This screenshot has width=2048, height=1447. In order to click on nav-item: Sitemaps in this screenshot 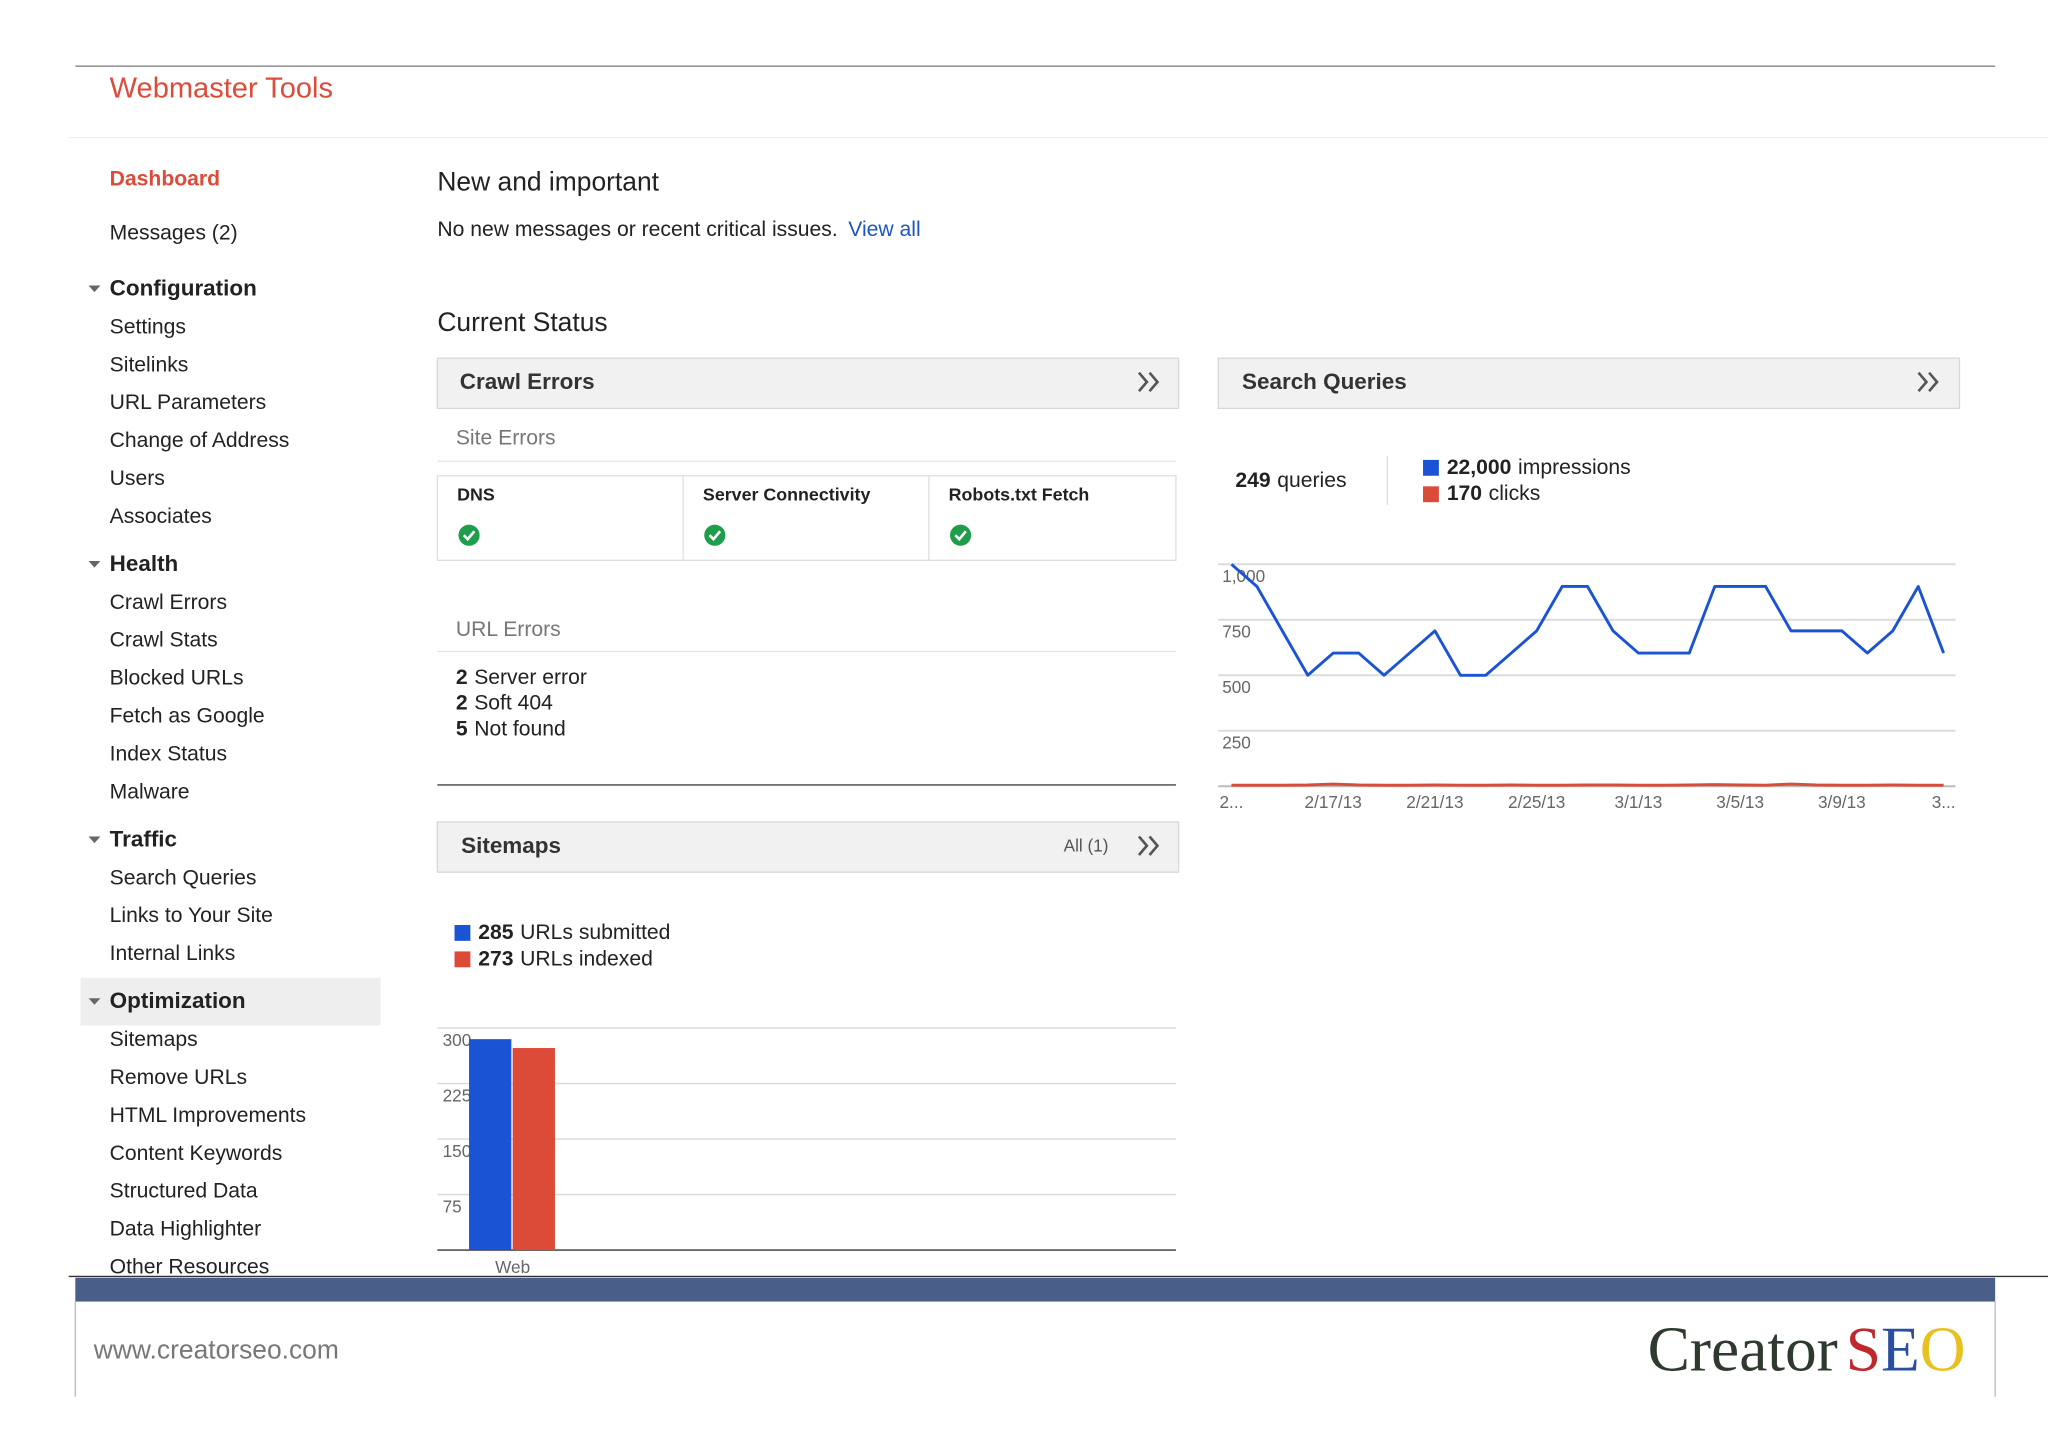, I will do `click(154, 1039)`.